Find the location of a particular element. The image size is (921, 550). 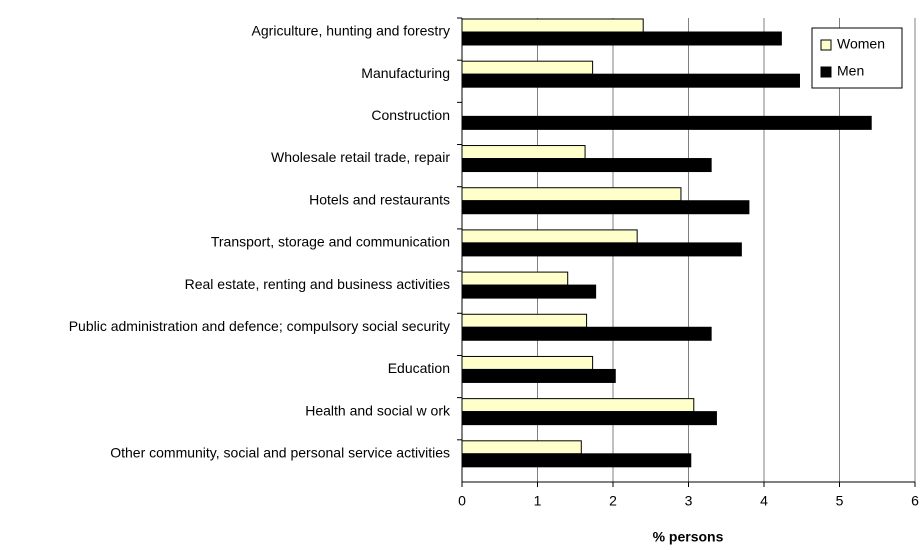

y-tick-label: Hotels and restaurants is located at coordinates (379, 199).